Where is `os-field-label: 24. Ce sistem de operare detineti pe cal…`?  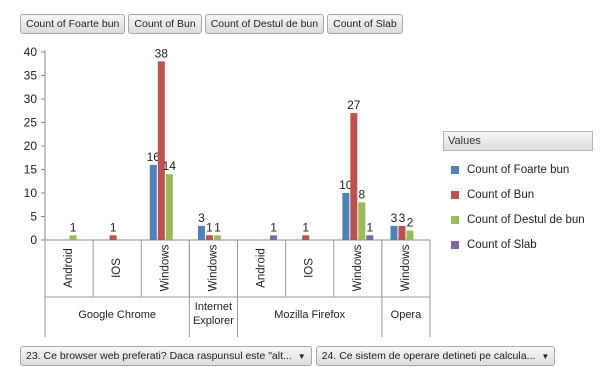 os-field-label: 24. Ce sistem de operare detineti pe cal… is located at coordinates (428, 356).